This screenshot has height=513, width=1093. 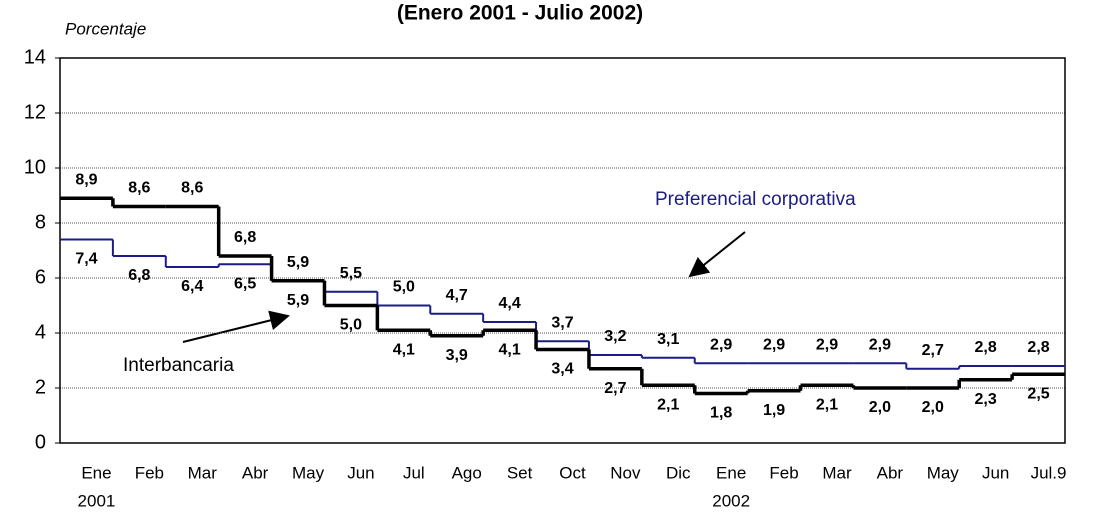 What do you see at coordinates (35, 112) in the screenshot?
I see `y-tick-label: 12` at bounding box center [35, 112].